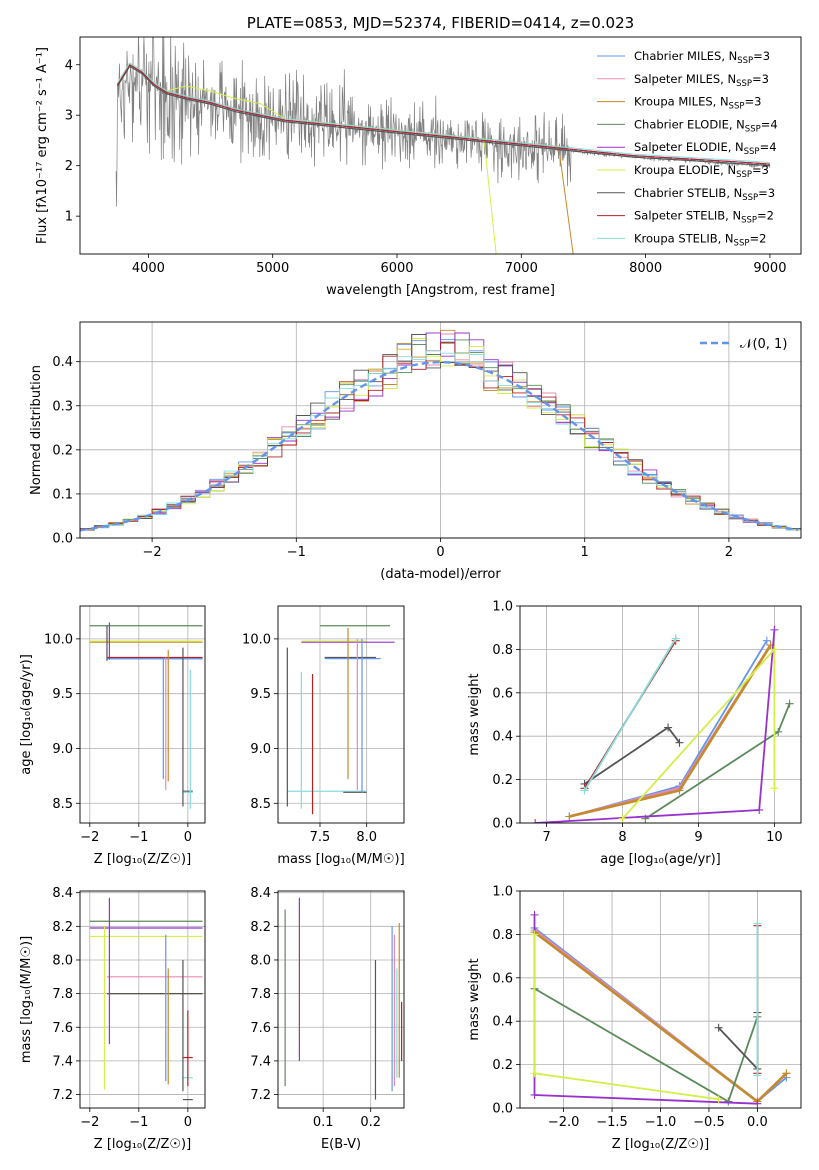 The image size is (819, 1170). What do you see at coordinates (585, 552) in the screenshot?
I see `x-tick-label: 1` at bounding box center [585, 552].